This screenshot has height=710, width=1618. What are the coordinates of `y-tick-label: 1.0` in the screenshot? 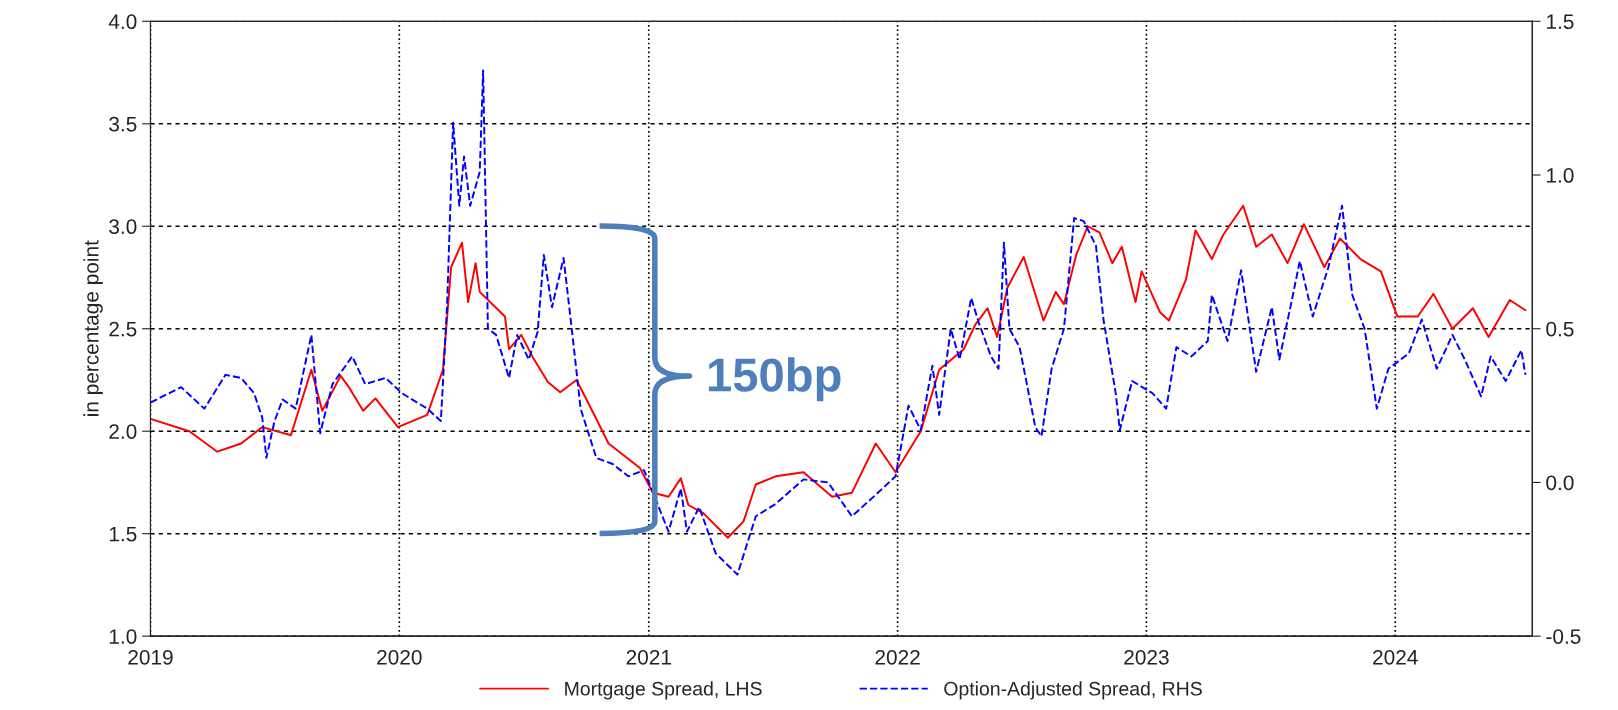 It's located at (123, 636).